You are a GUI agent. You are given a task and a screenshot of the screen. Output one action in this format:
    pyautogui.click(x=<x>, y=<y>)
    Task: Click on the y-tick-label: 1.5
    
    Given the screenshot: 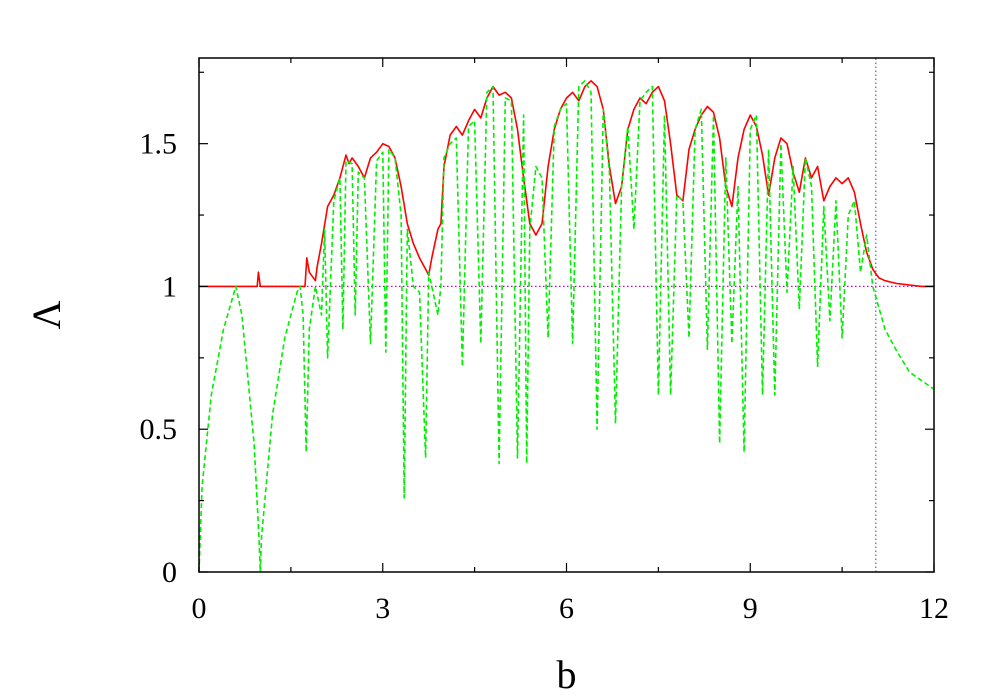 What is the action you would take?
    pyautogui.click(x=159, y=144)
    